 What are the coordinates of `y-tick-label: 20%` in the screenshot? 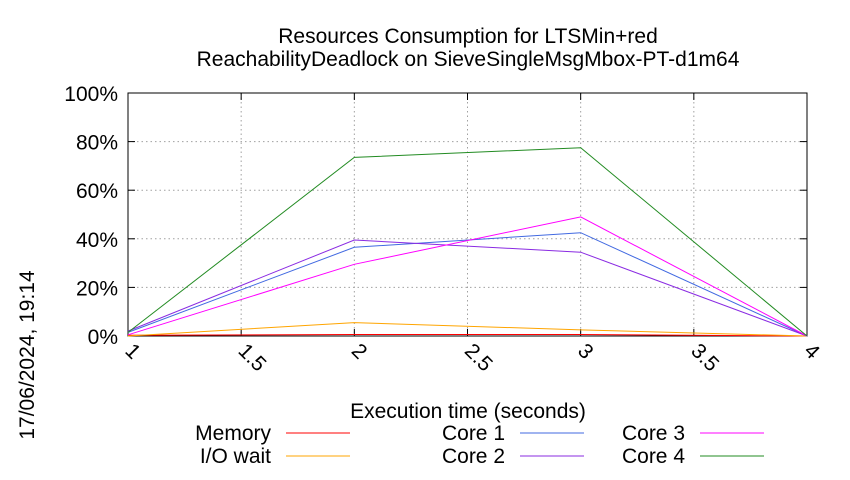 It's located at (97, 288).